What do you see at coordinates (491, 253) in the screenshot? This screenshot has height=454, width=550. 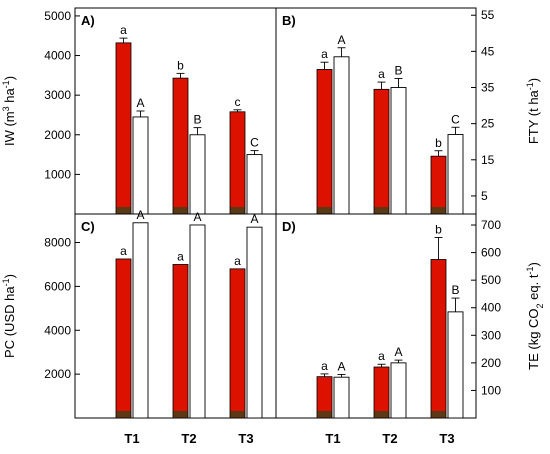 I see `y-tick-label: 600` at bounding box center [491, 253].